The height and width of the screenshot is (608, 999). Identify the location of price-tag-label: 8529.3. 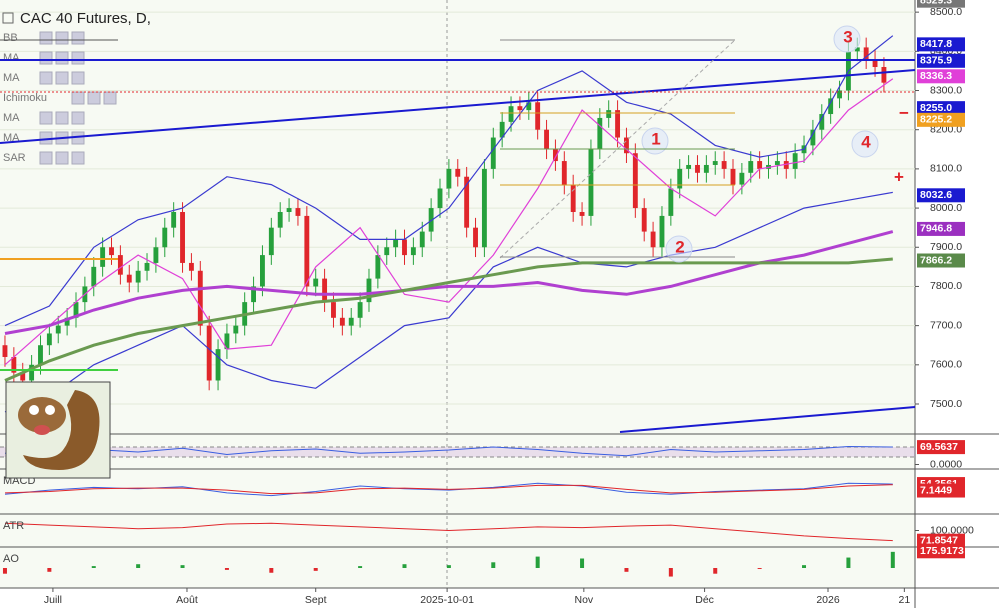
(936, 3).